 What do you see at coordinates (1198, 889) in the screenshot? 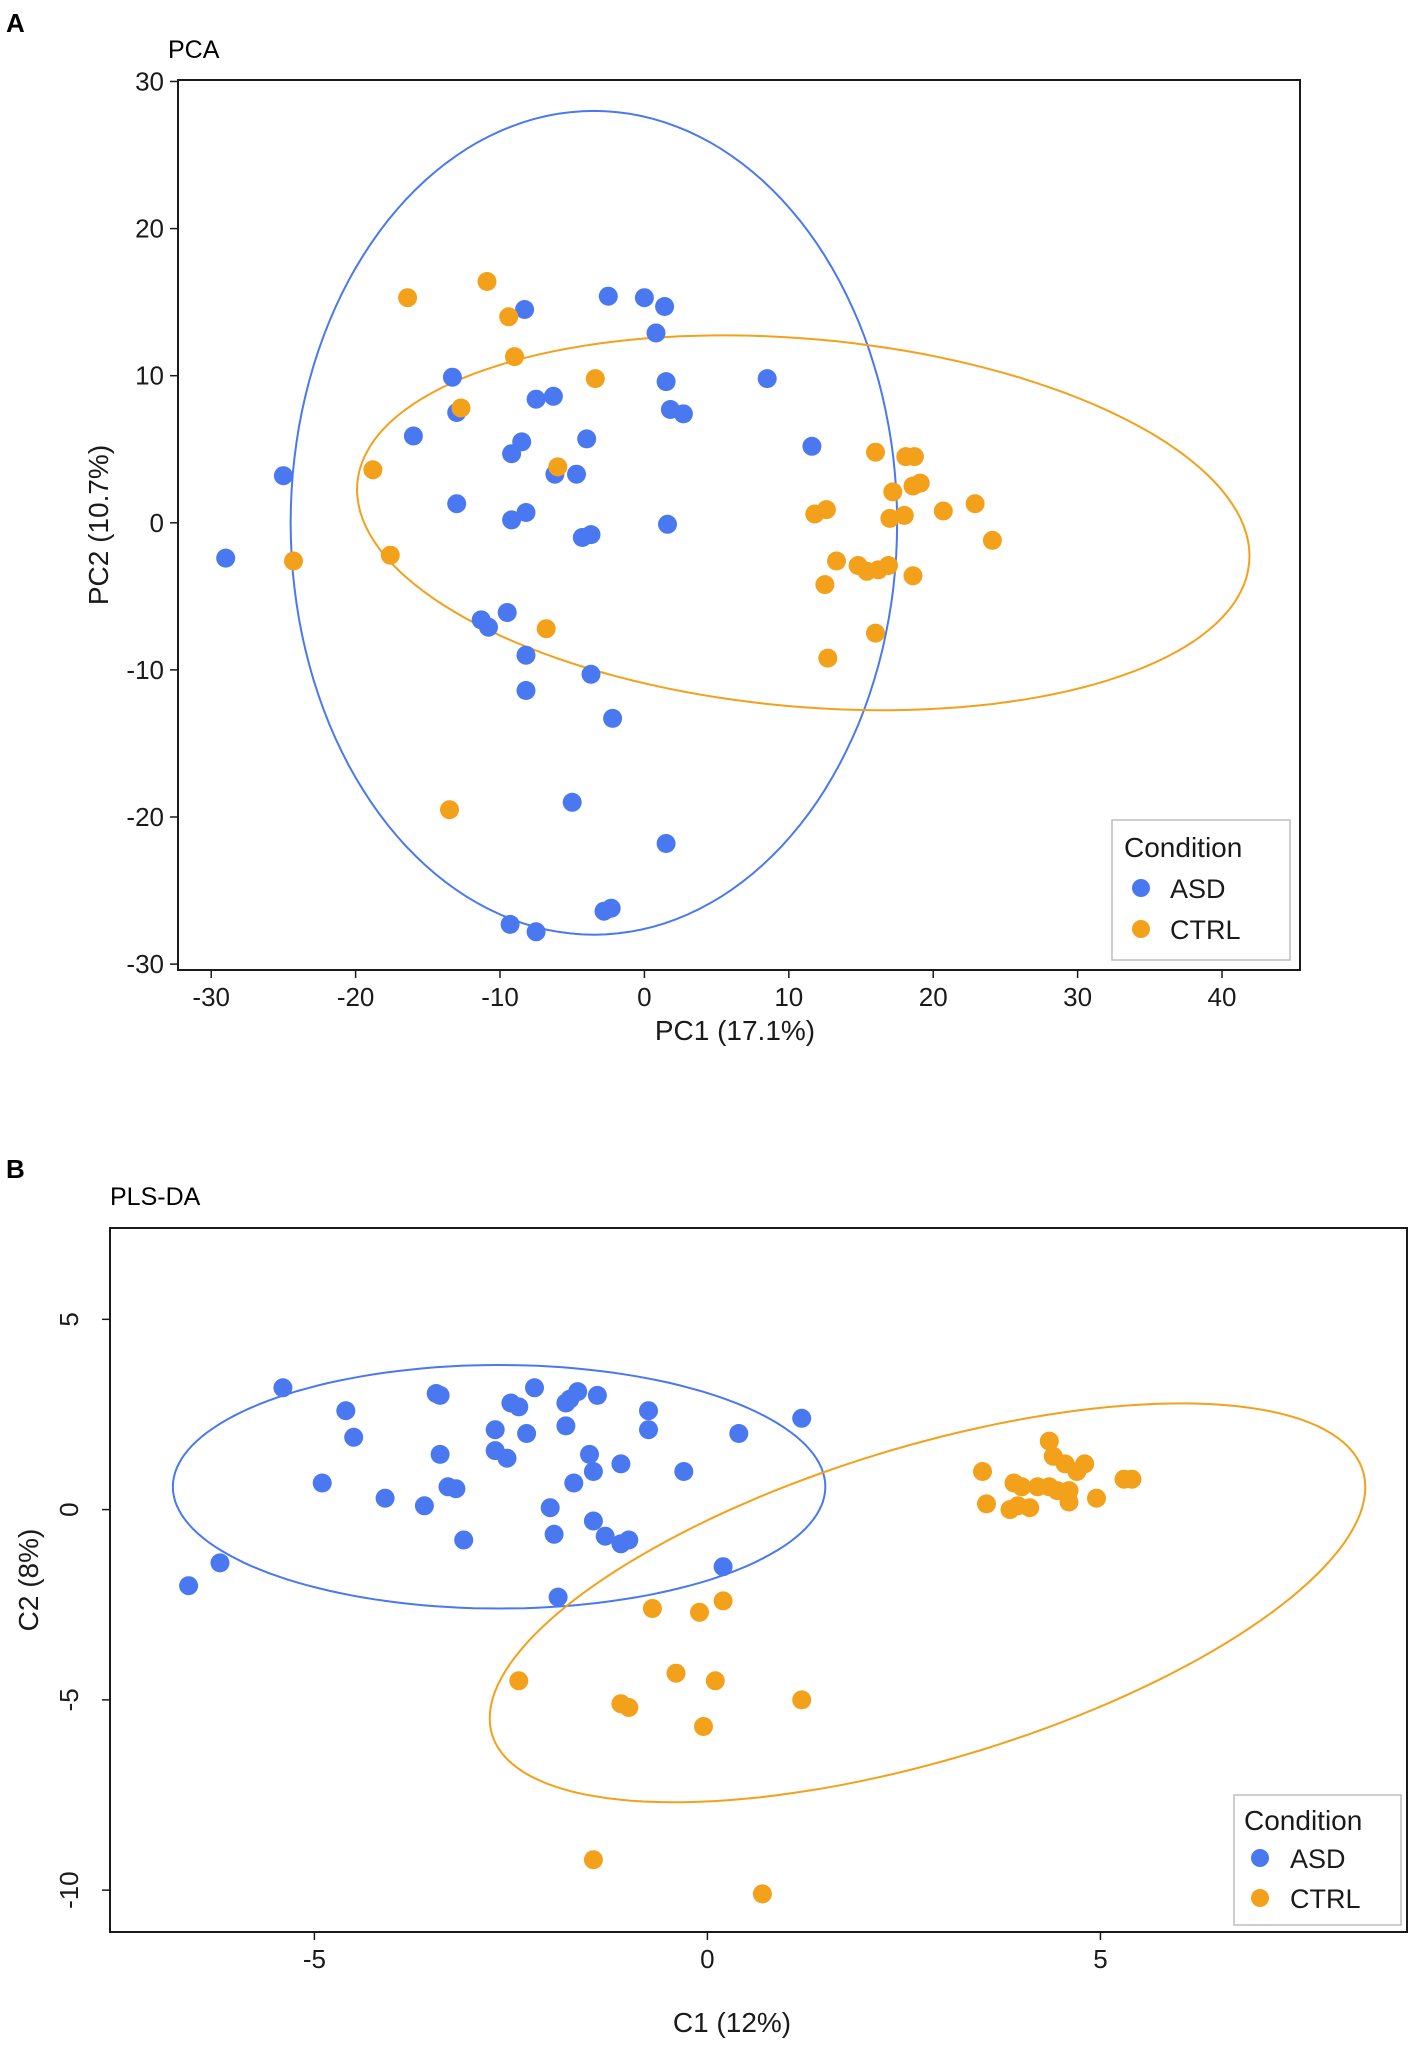
I see `panel-a-legend-asd-label: ASD` at bounding box center [1198, 889].